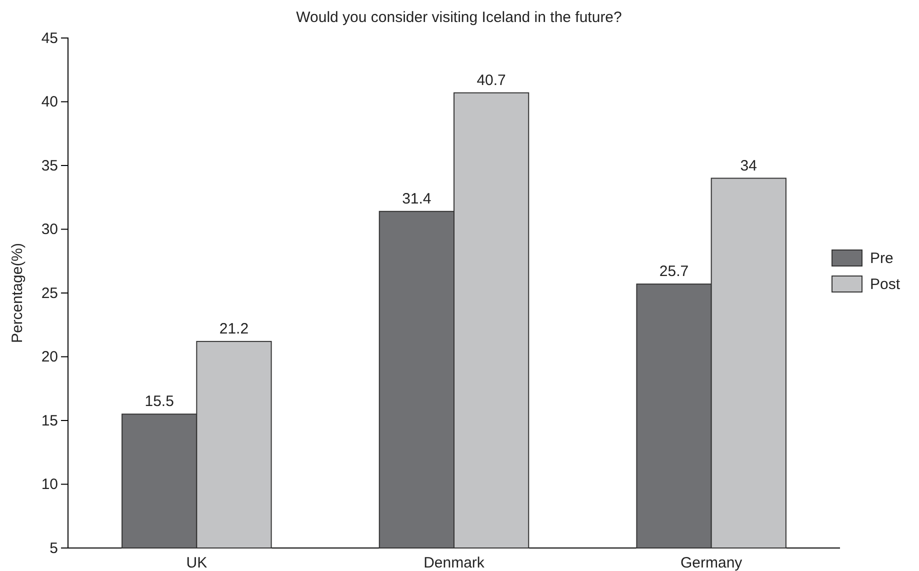 The image size is (919, 571). What do you see at coordinates (49, 293) in the screenshot?
I see `y-tick-label: 25` at bounding box center [49, 293].